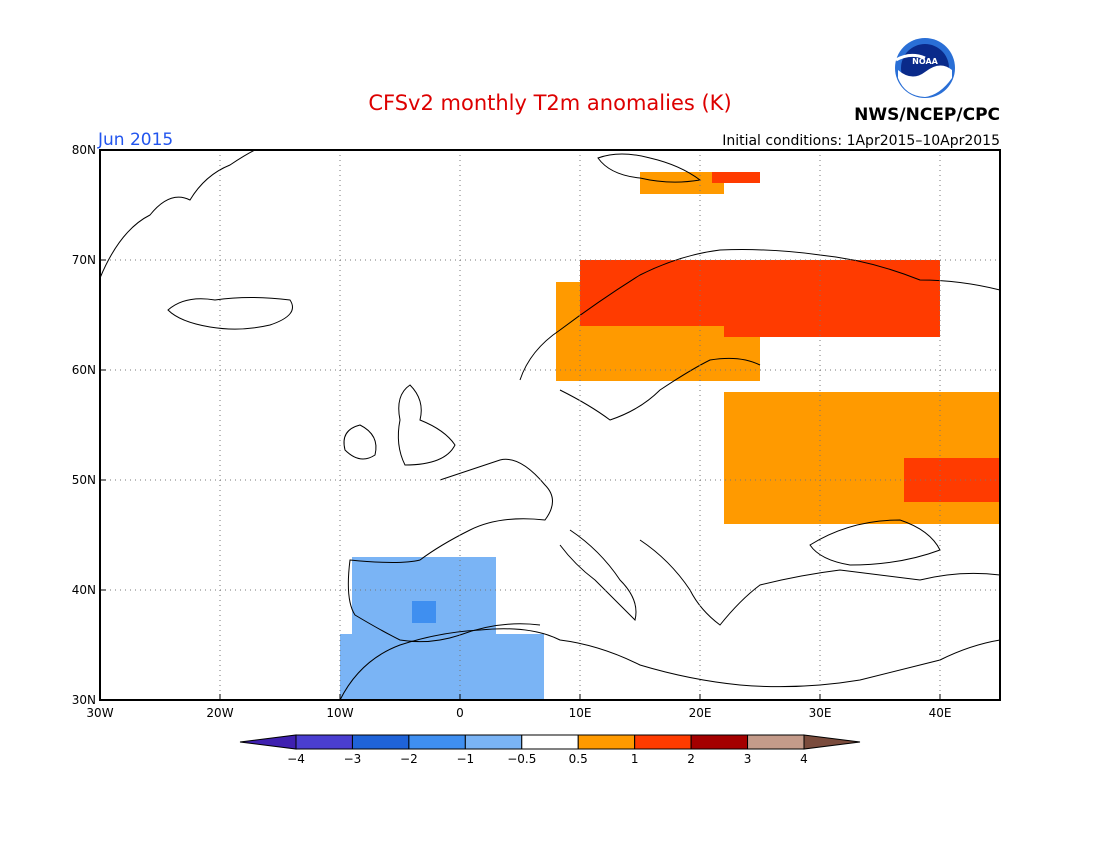  I want to click on baltic-coast, so click(660, 389).